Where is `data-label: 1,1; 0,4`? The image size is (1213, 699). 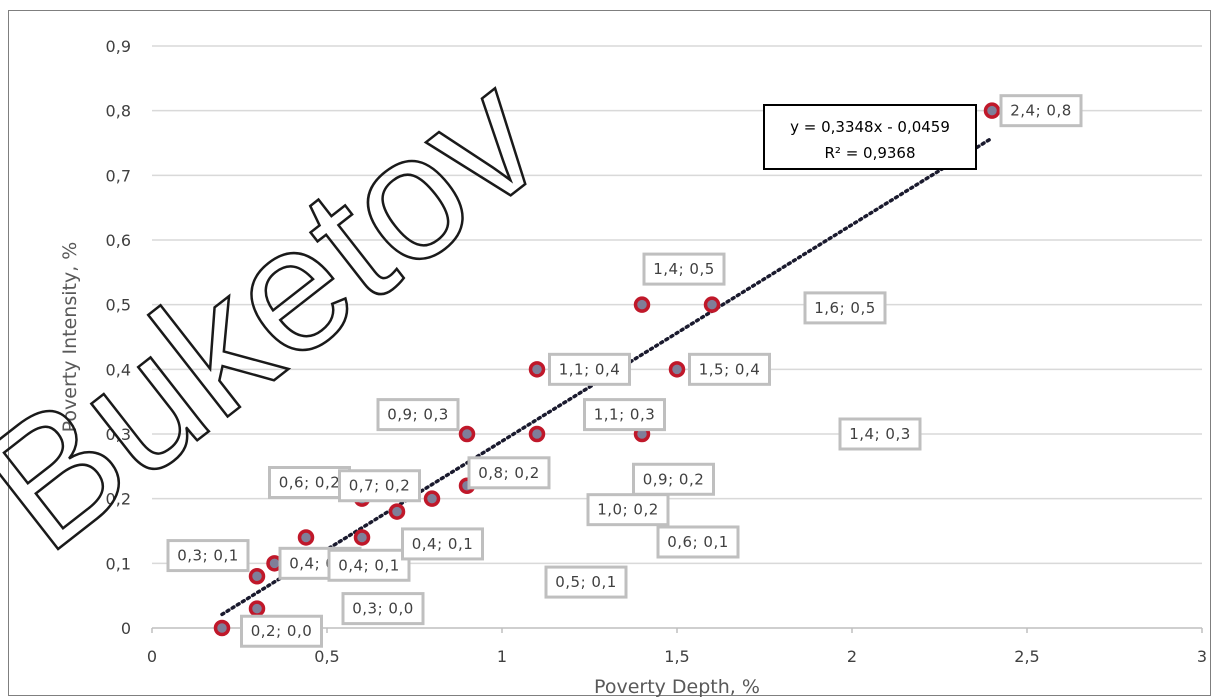
data-label: 1,1; 0,4 is located at coordinates (589, 369).